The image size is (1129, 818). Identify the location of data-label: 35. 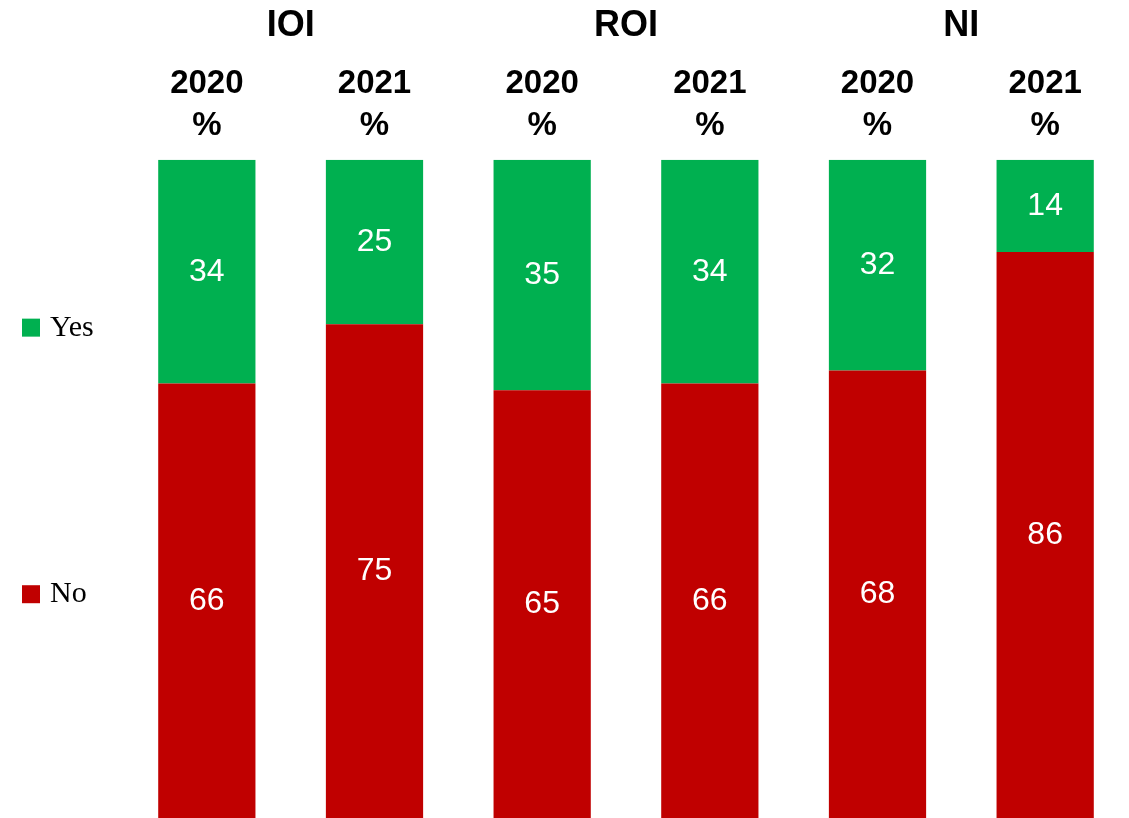
(542, 272).